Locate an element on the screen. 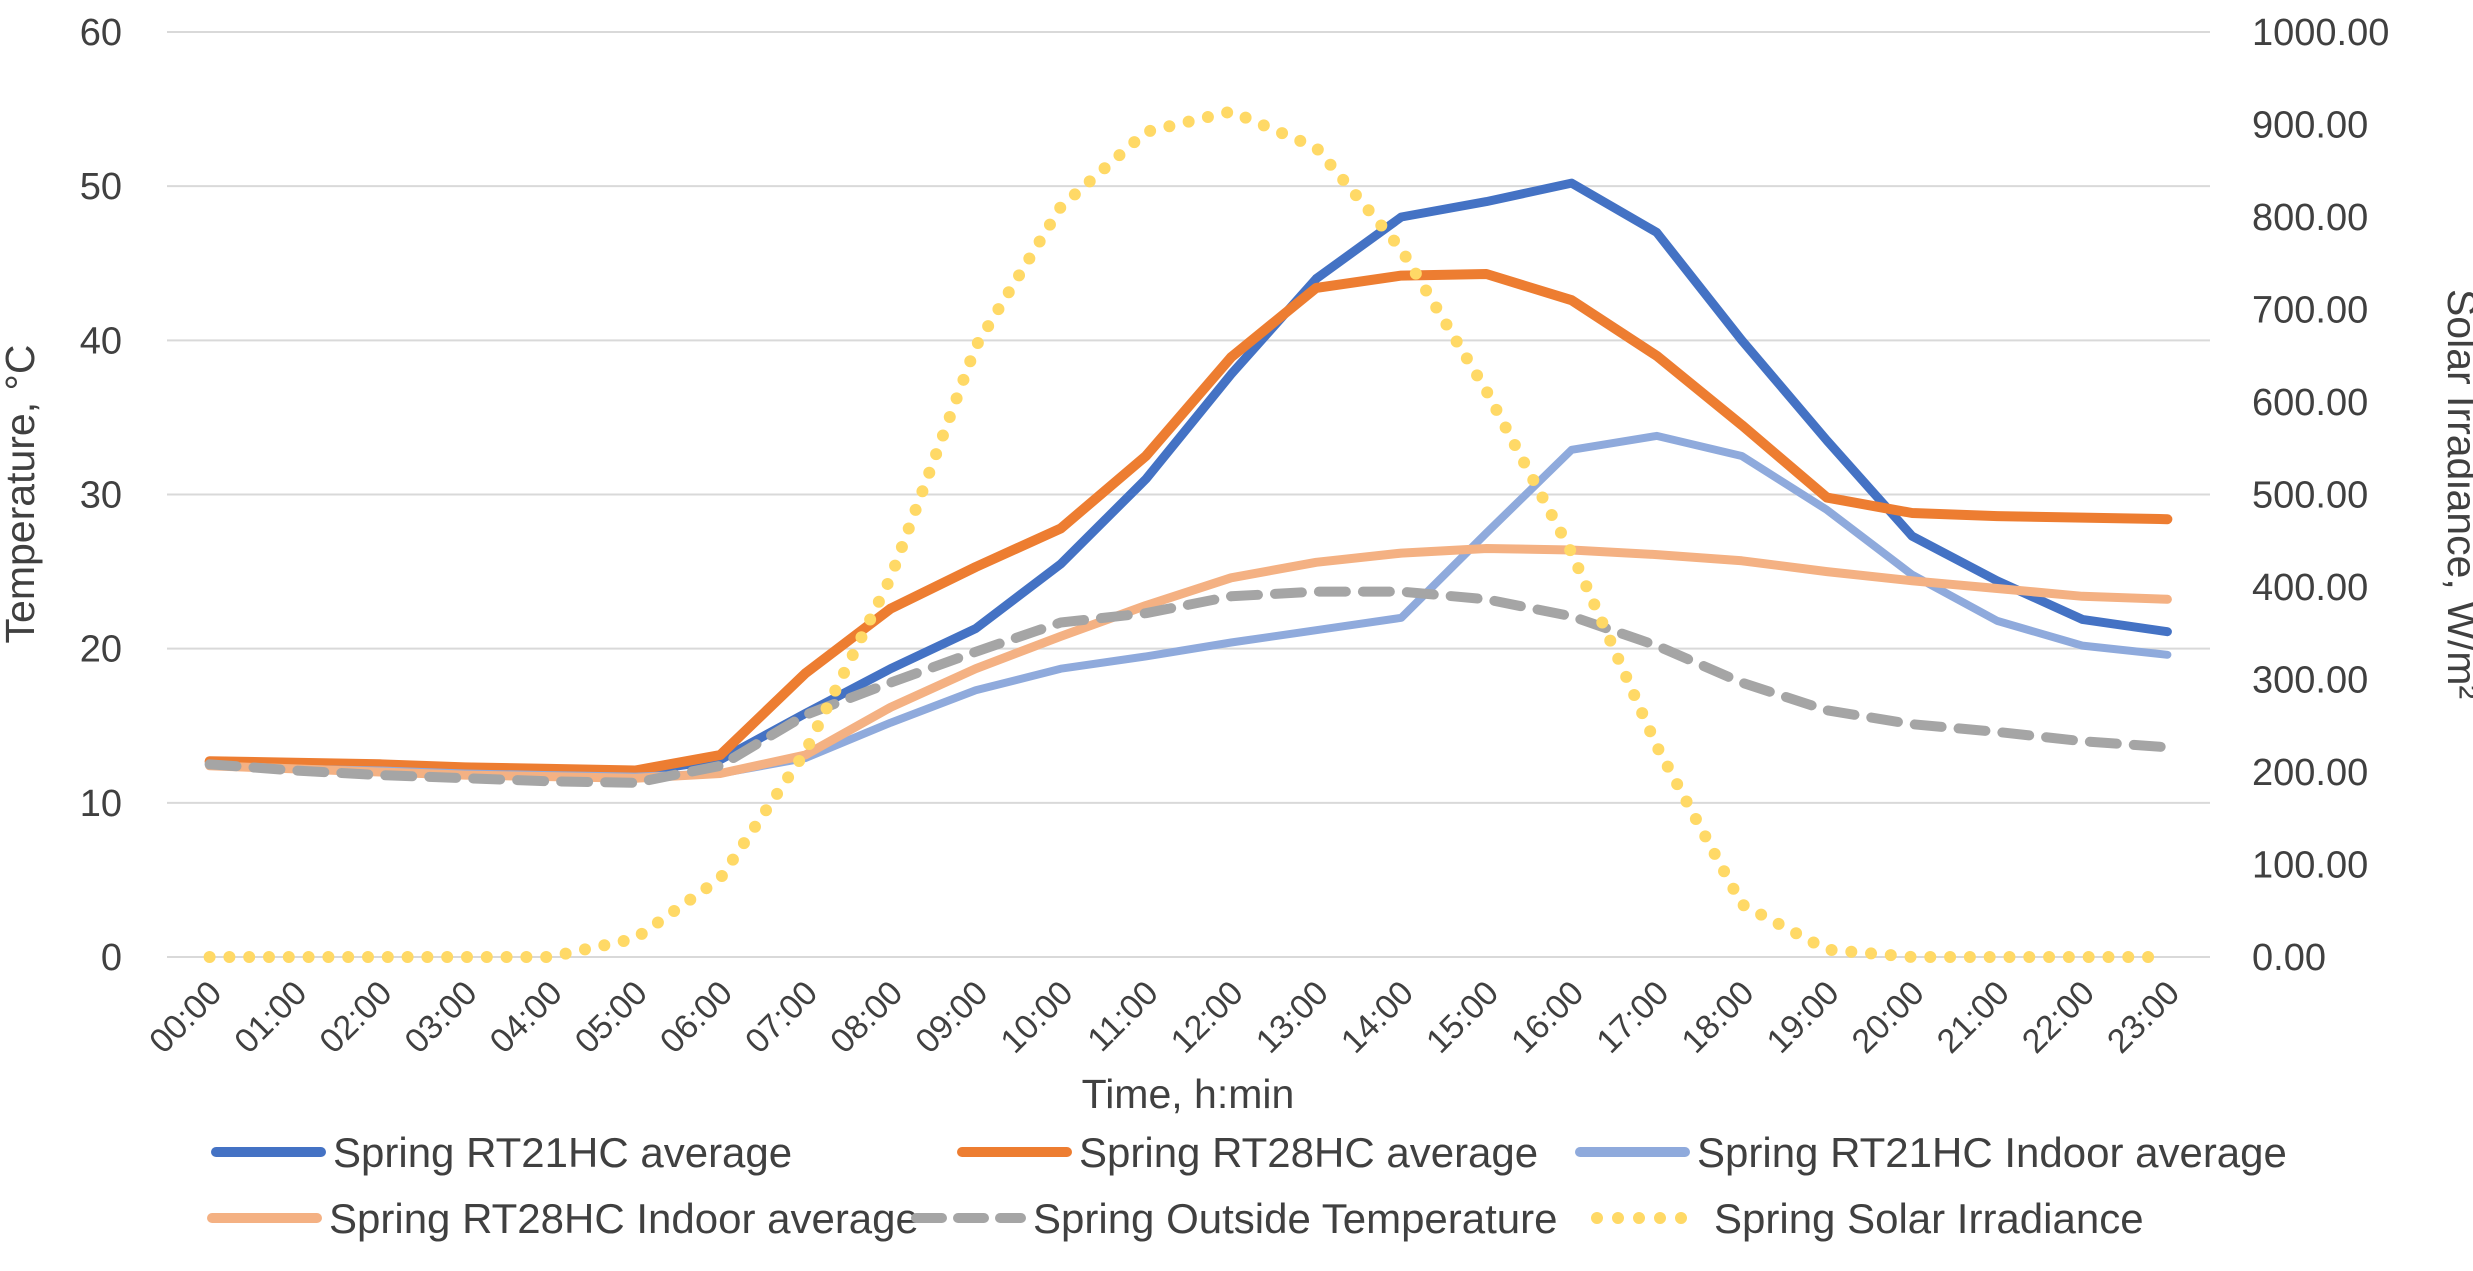  y-right-tick-label: 800.00 is located at coordinates (2310, 218).